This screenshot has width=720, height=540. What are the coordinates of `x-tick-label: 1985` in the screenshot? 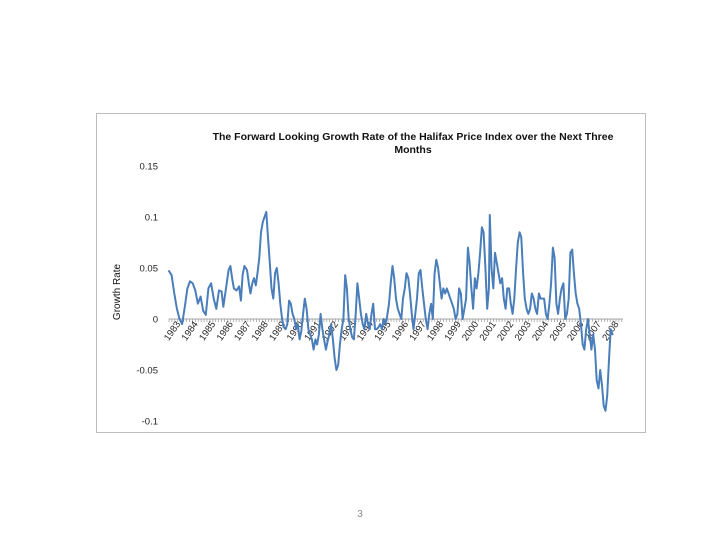 It's located at (207, 331).